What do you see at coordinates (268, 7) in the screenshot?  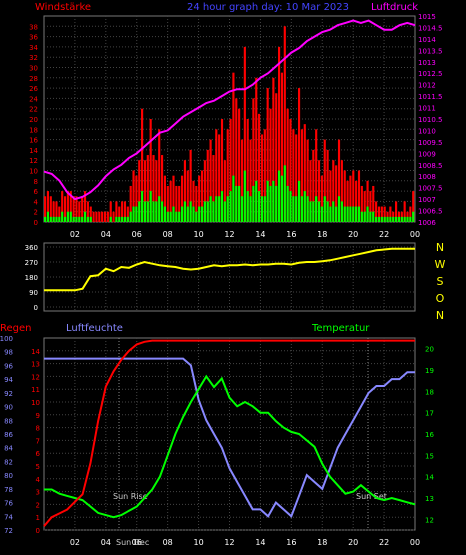 I see `graph-title: 24 hour graph day: 10 Mar 2023` at bounding box center [268, 7].